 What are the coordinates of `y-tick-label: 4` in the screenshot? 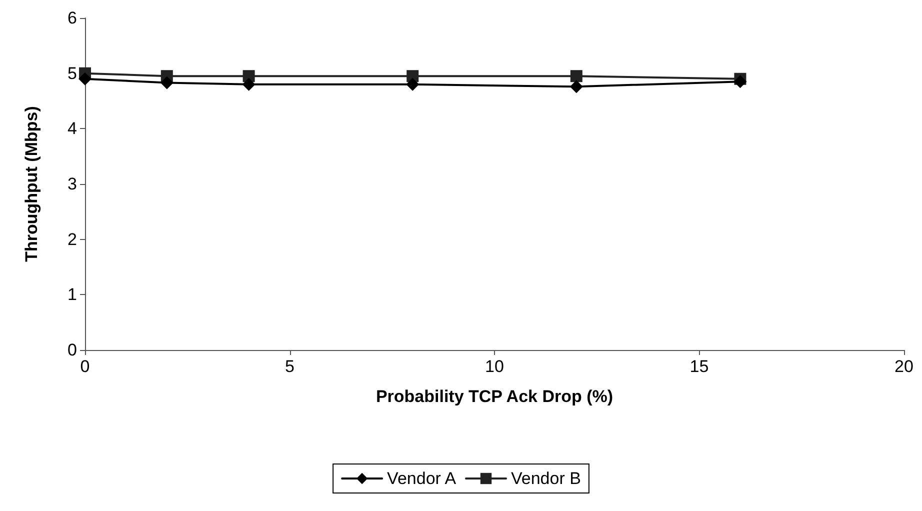 It's located at (72, 128).